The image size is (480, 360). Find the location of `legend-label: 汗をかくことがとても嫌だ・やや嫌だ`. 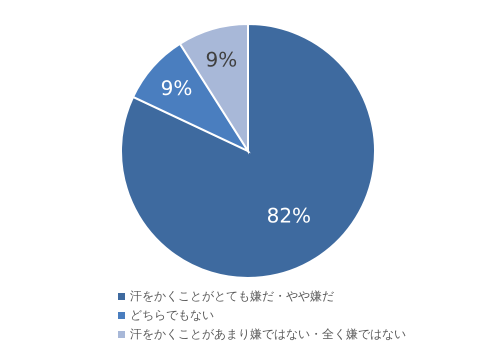

legend-label: 汗をかくことがとても嫌だ・やや嫌だ is located at coordinates (232, 296).